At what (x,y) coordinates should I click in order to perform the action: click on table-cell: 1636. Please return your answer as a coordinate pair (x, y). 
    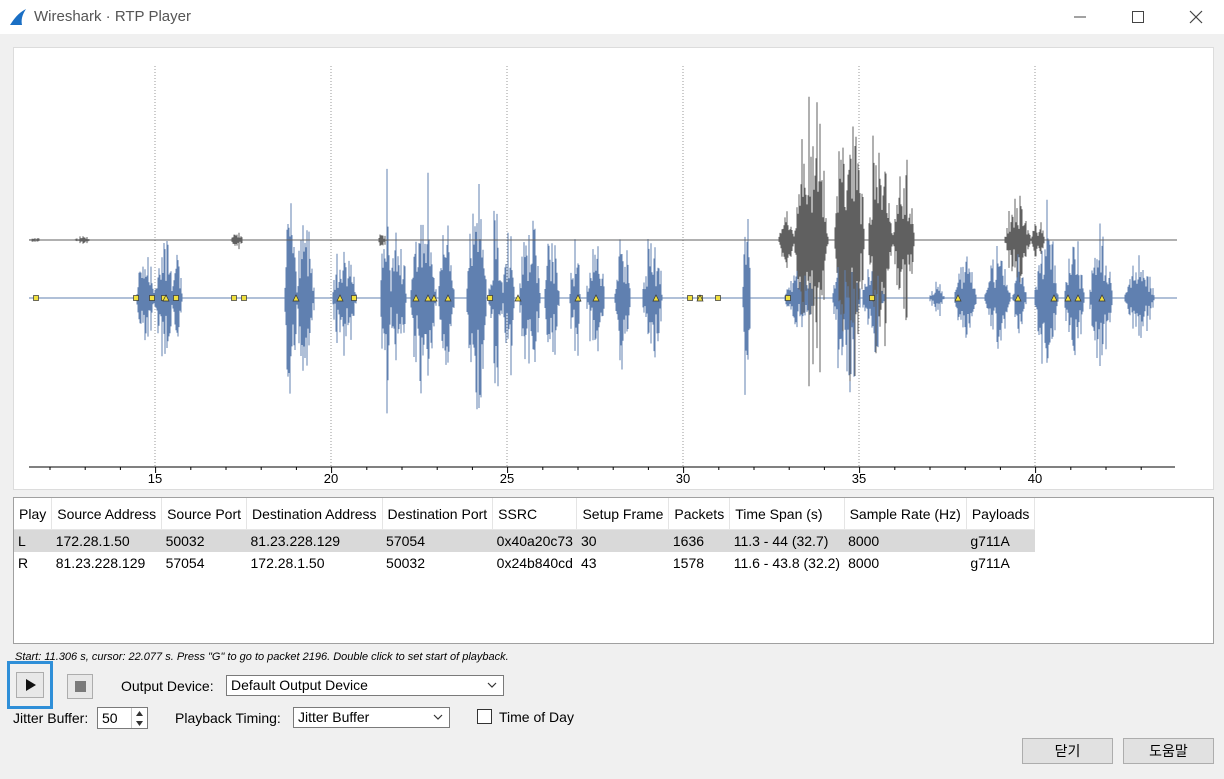
    Looking at the image, I should click on (699, 540).